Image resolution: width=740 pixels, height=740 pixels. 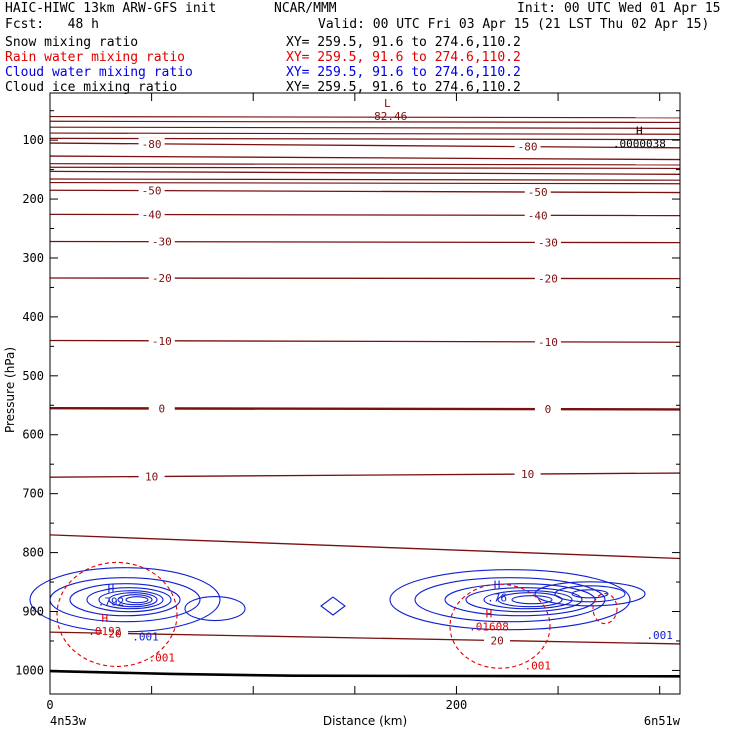 I want to click on field-name-snow: Snow mixing ratio, so click(x=72, y=42).